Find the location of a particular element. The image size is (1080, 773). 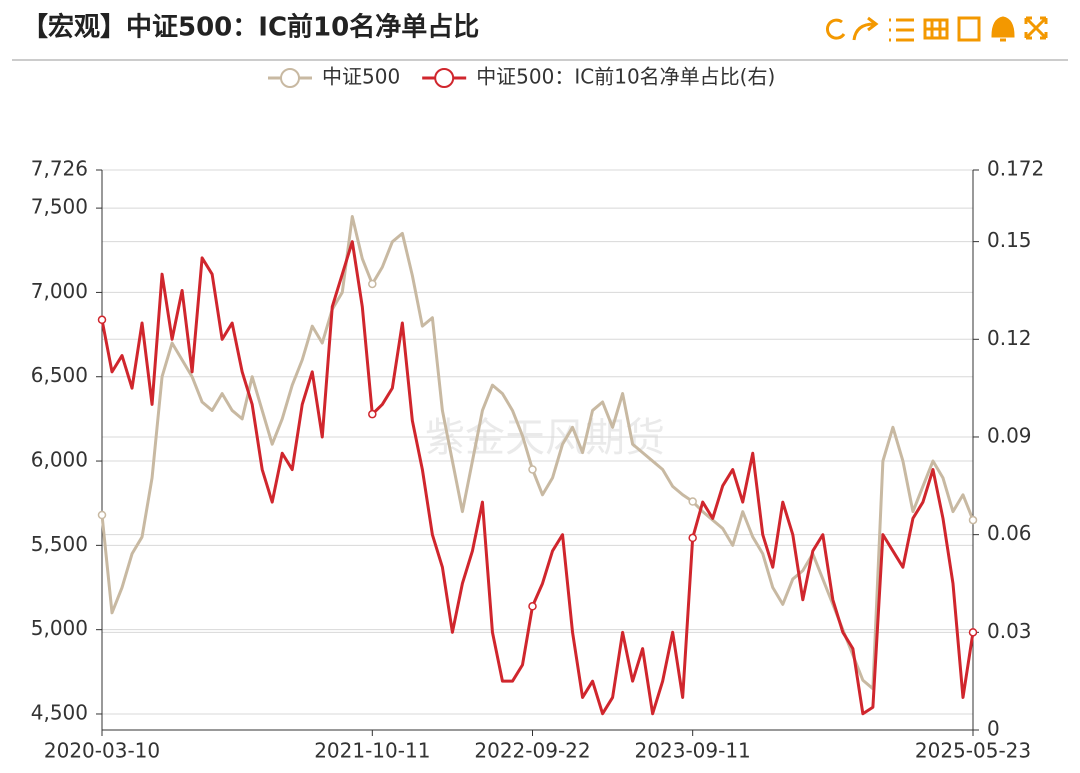

bell-icon is located at coordinates (1003, 29).